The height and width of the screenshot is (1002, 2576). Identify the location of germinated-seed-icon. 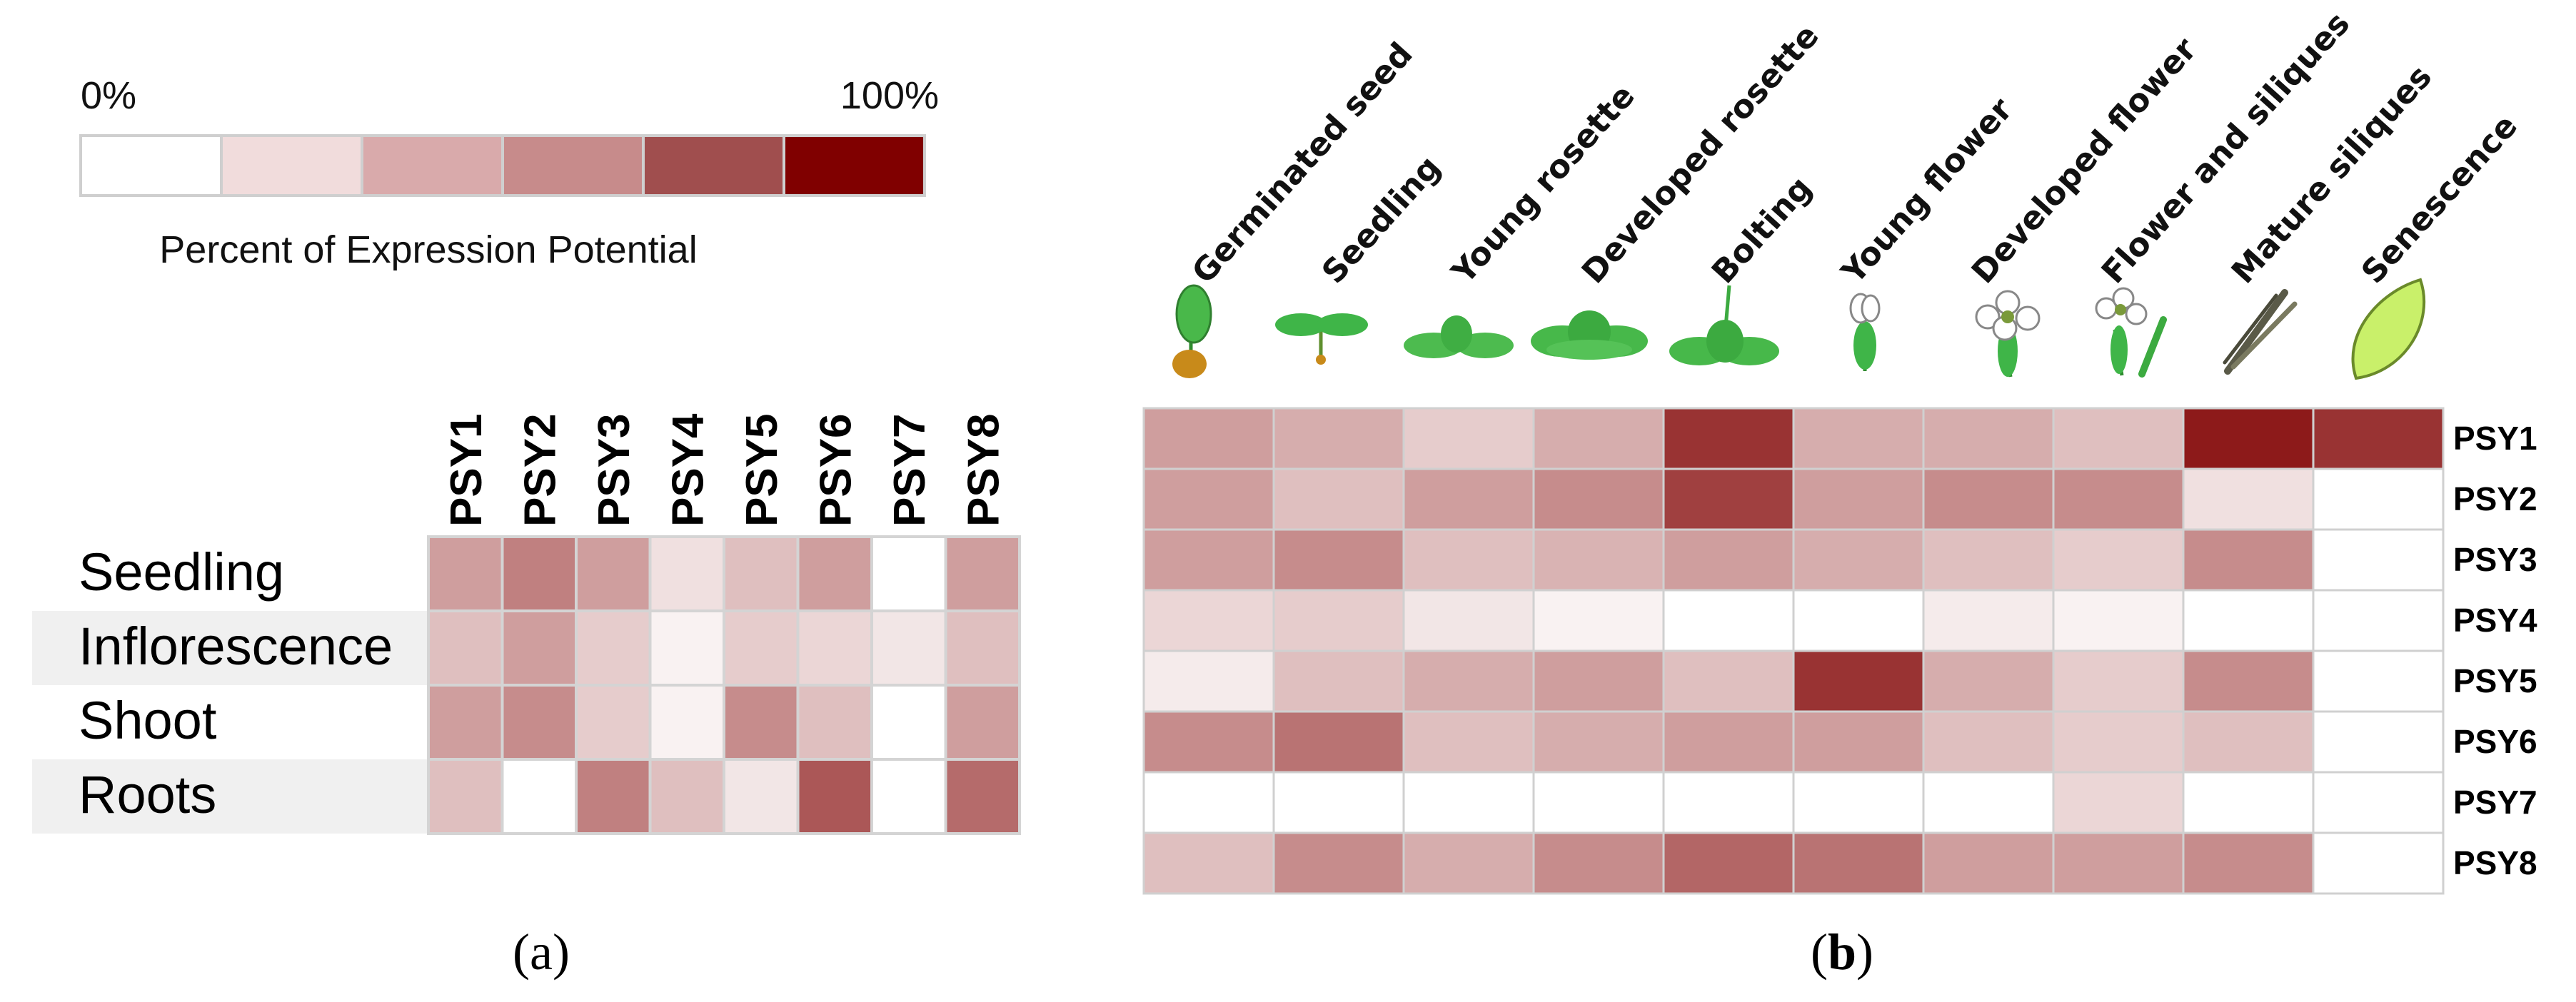
(1192, 331).